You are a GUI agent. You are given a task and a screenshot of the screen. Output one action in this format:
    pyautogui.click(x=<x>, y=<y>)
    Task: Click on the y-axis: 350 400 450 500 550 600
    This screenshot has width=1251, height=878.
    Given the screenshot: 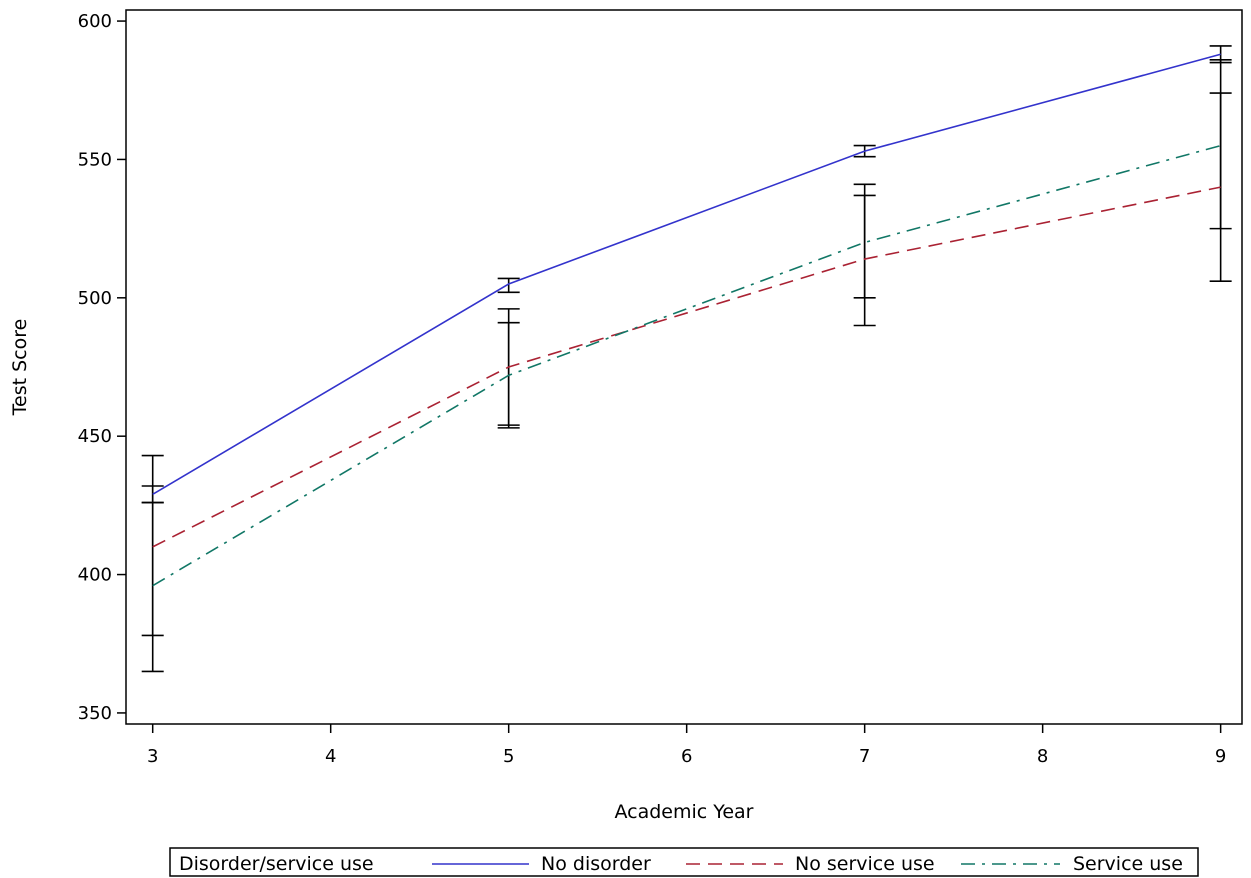 What is the action you would take?
    pyautogui.click(x=102, y=367)
    